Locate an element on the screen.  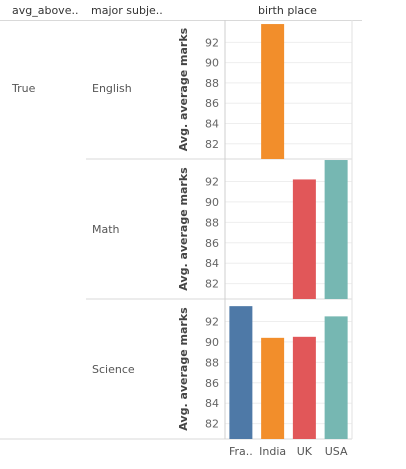
x-tick-label: UK is located at coordinates (305, 451).